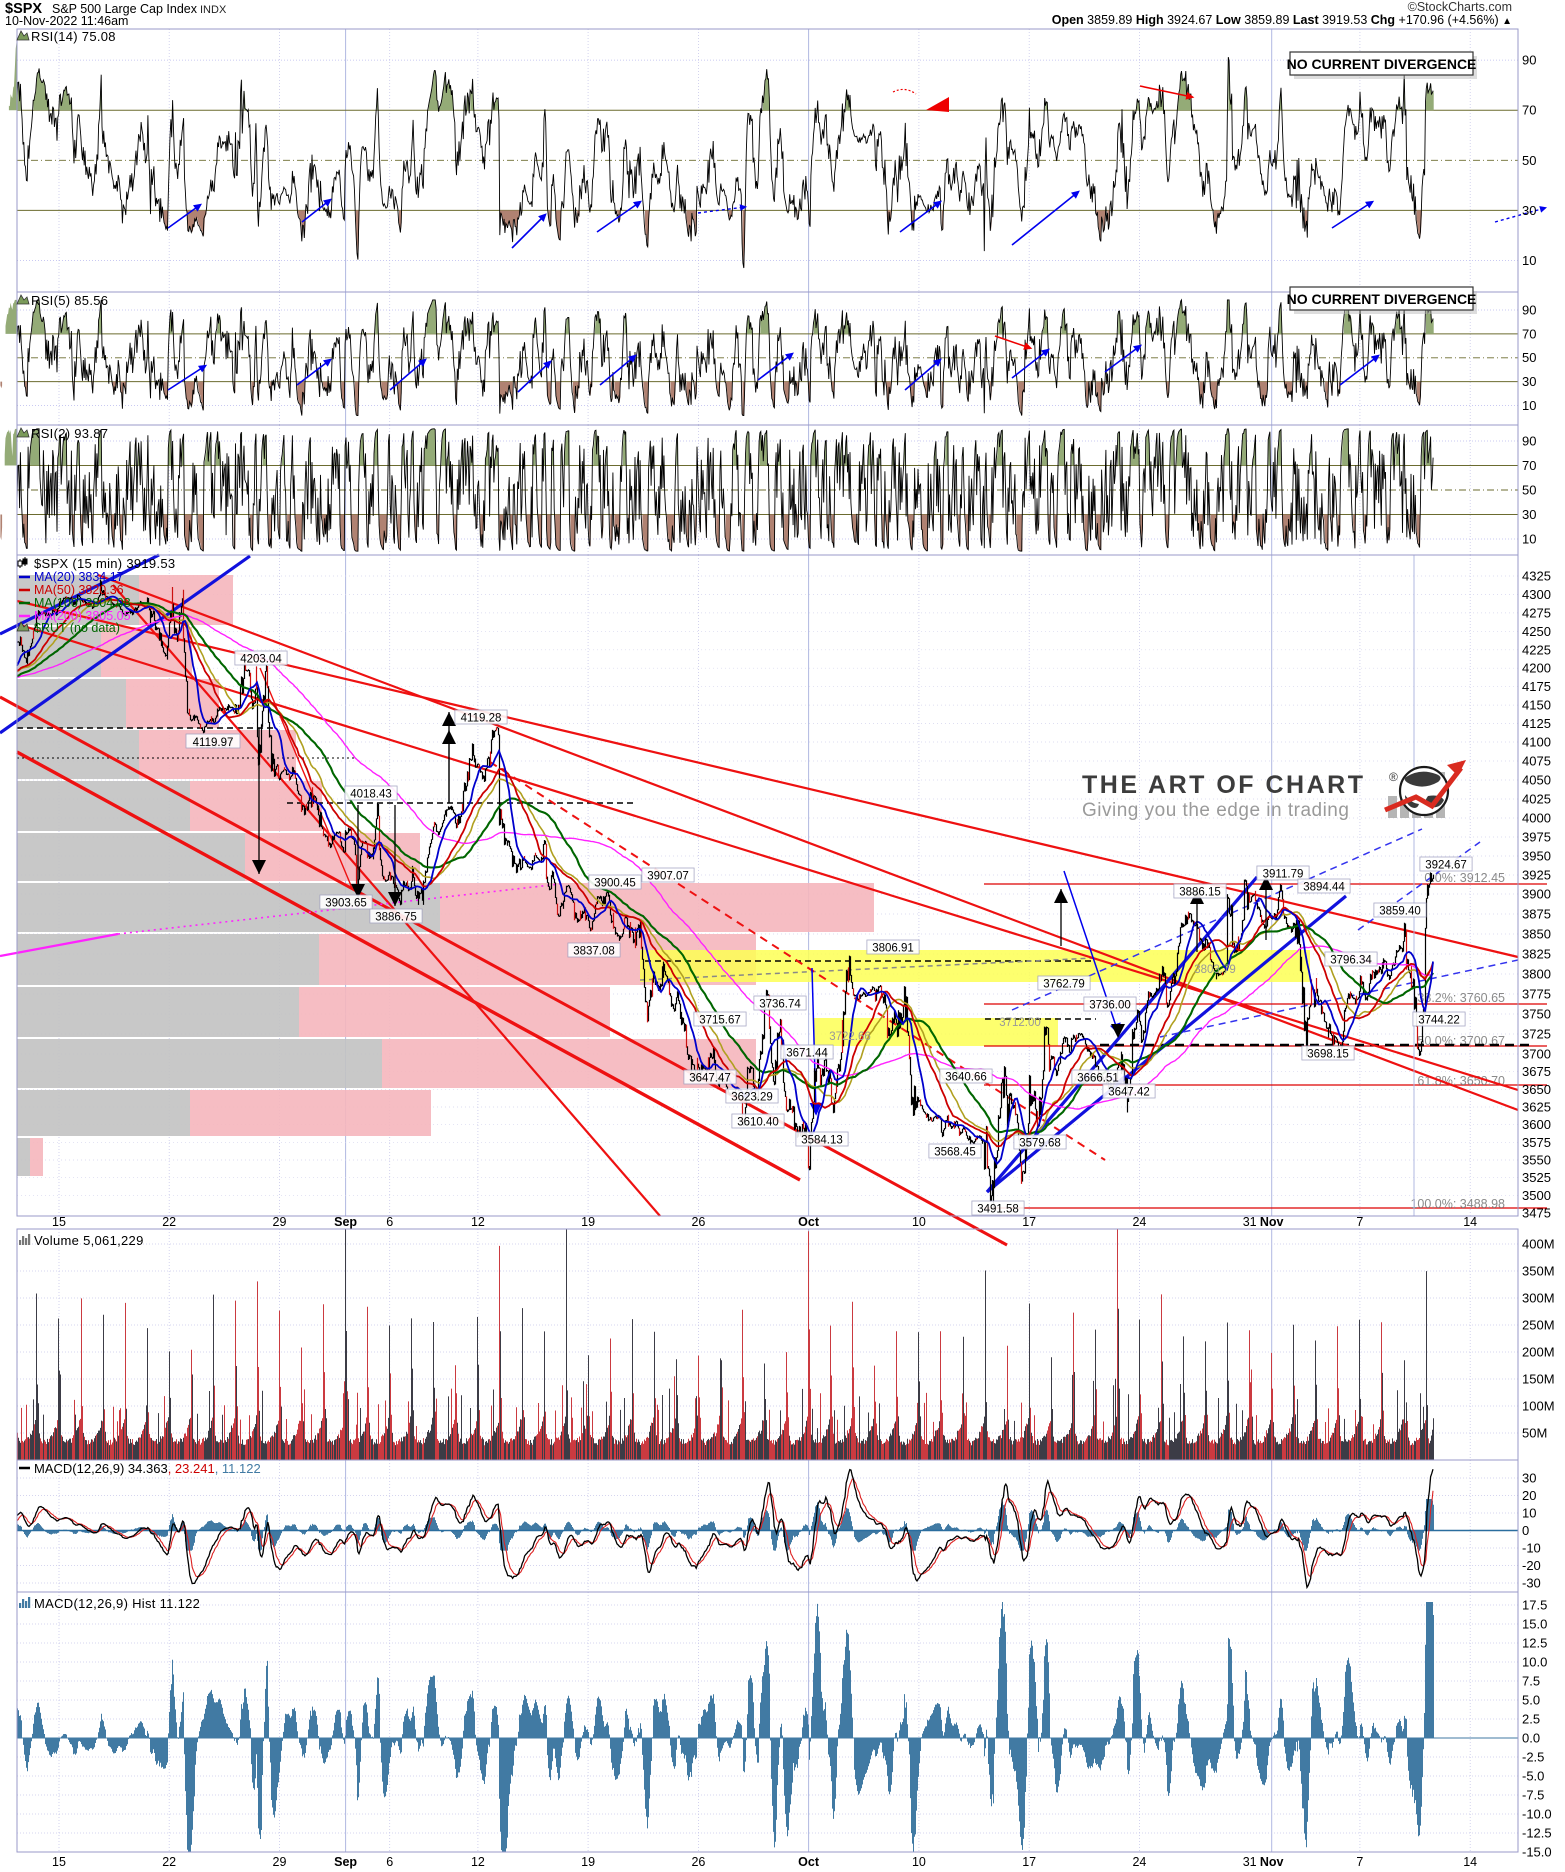 The image size is (1565, 1872). I want to click on svg-text: INDX, so click(213, 10).